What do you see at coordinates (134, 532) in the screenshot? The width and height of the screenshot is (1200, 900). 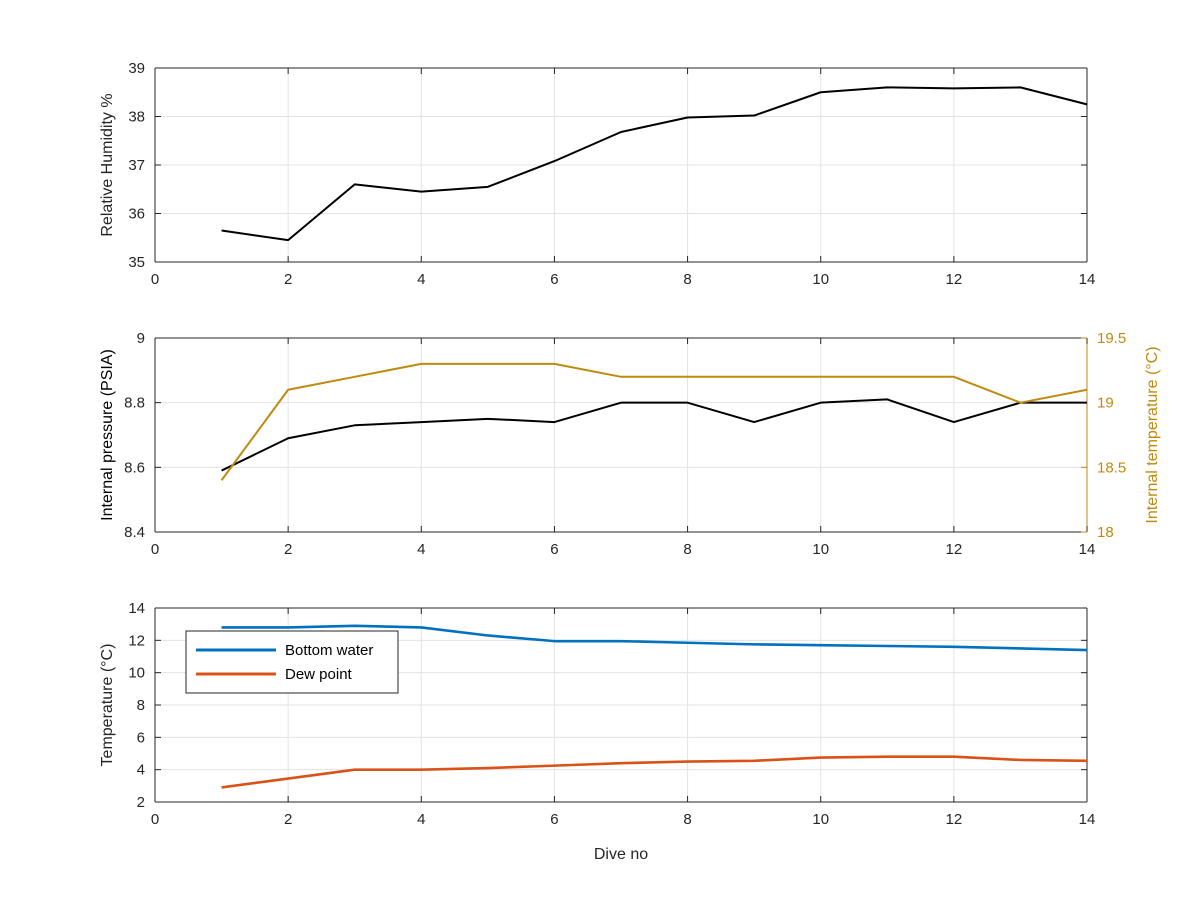 I see `y-tick-label: 8.4` at bounding box center [134, 532].